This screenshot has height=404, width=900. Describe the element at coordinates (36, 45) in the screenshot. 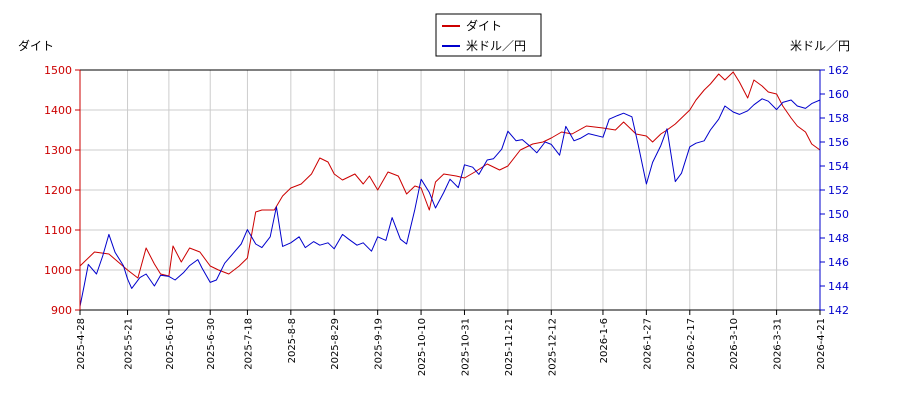

I see `left-axis-label: ダイト` at that location.